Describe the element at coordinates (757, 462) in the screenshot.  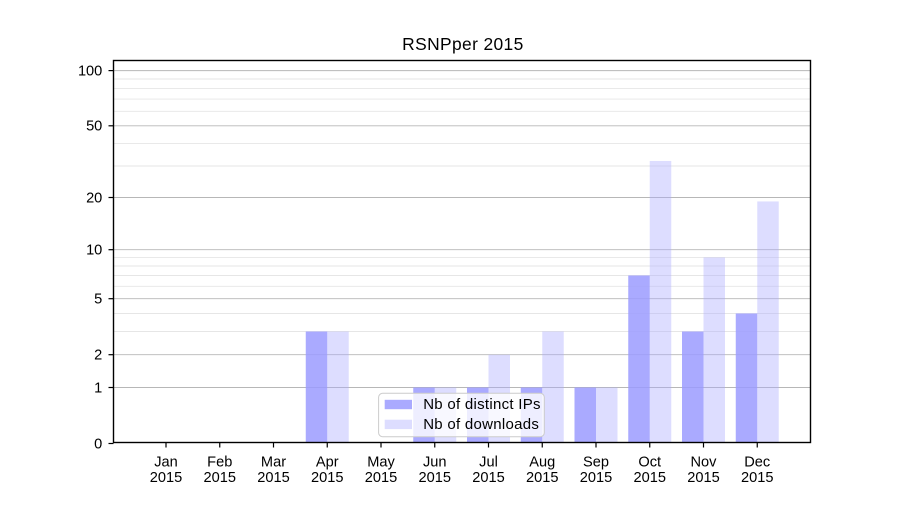
I see `svg-text: Dec` at that location.